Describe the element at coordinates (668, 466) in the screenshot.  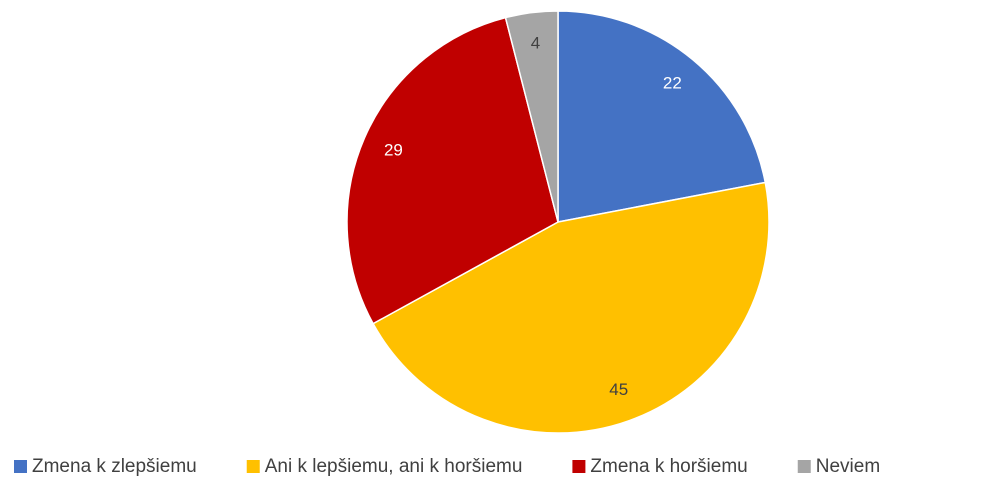
I see `legend-label: Zmena k horšiemu` at that location.